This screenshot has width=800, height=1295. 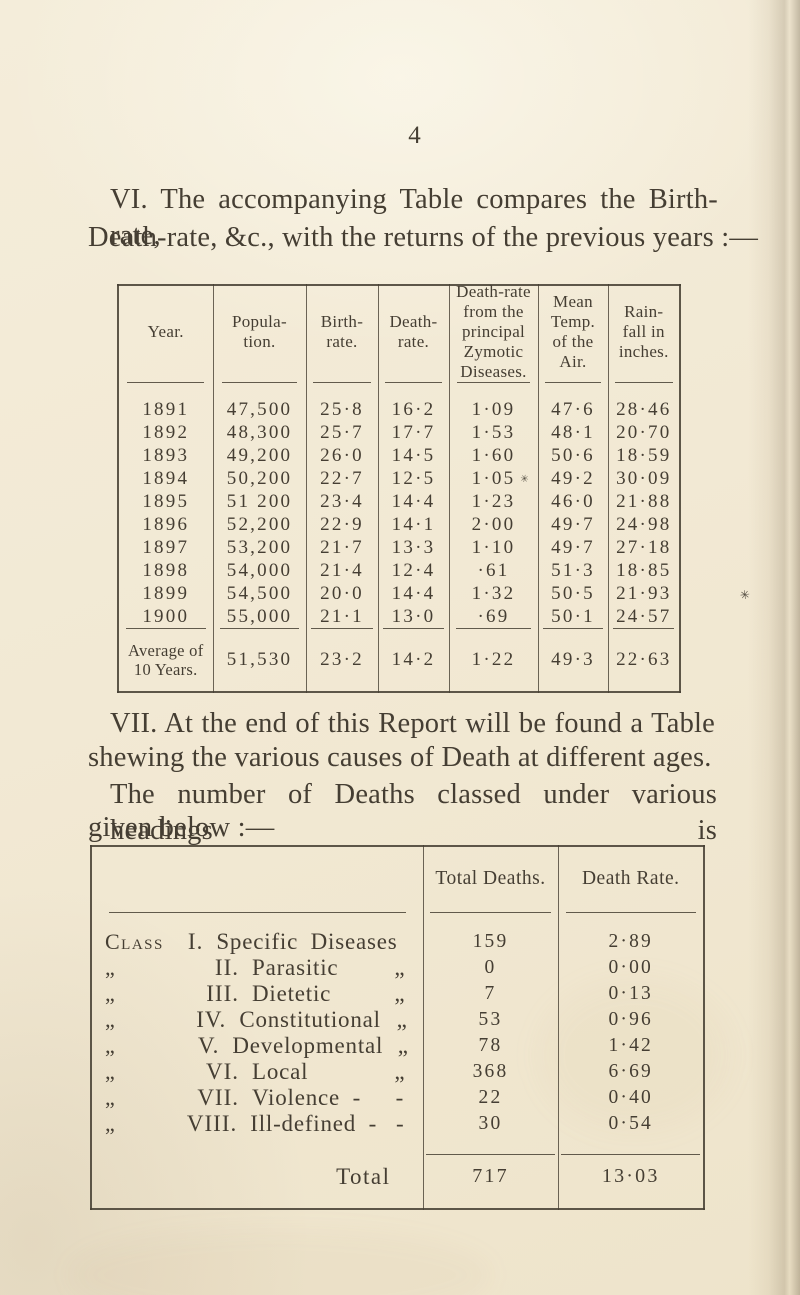 What do you see at coordinates (295, 967) in the screenshot?
I see `class-name: Parasitic` at bounding box center [295, 967].